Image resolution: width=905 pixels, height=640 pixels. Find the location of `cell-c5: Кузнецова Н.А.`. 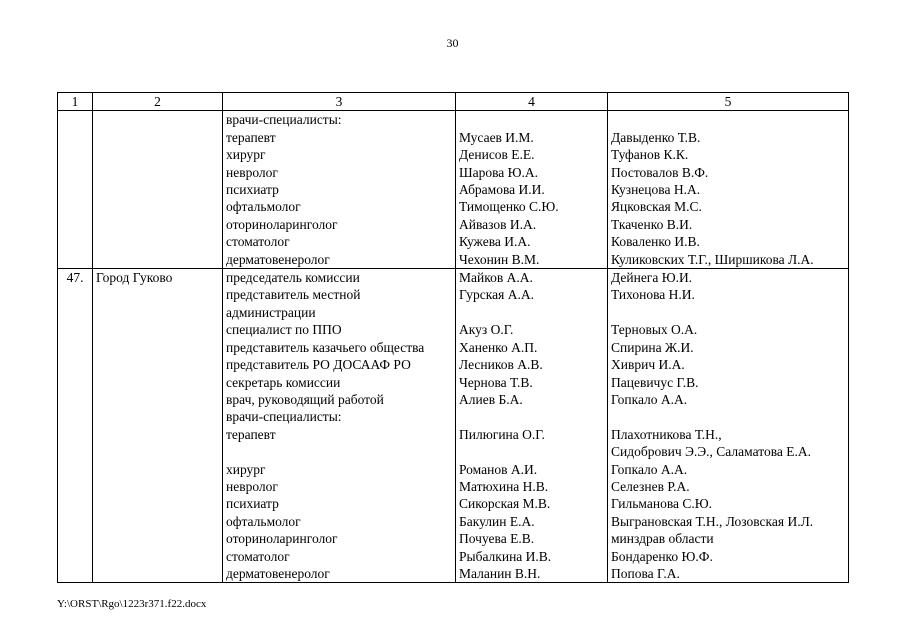

cell-c5: Кузнецова Н.А. is located at coordinates (728, 190).